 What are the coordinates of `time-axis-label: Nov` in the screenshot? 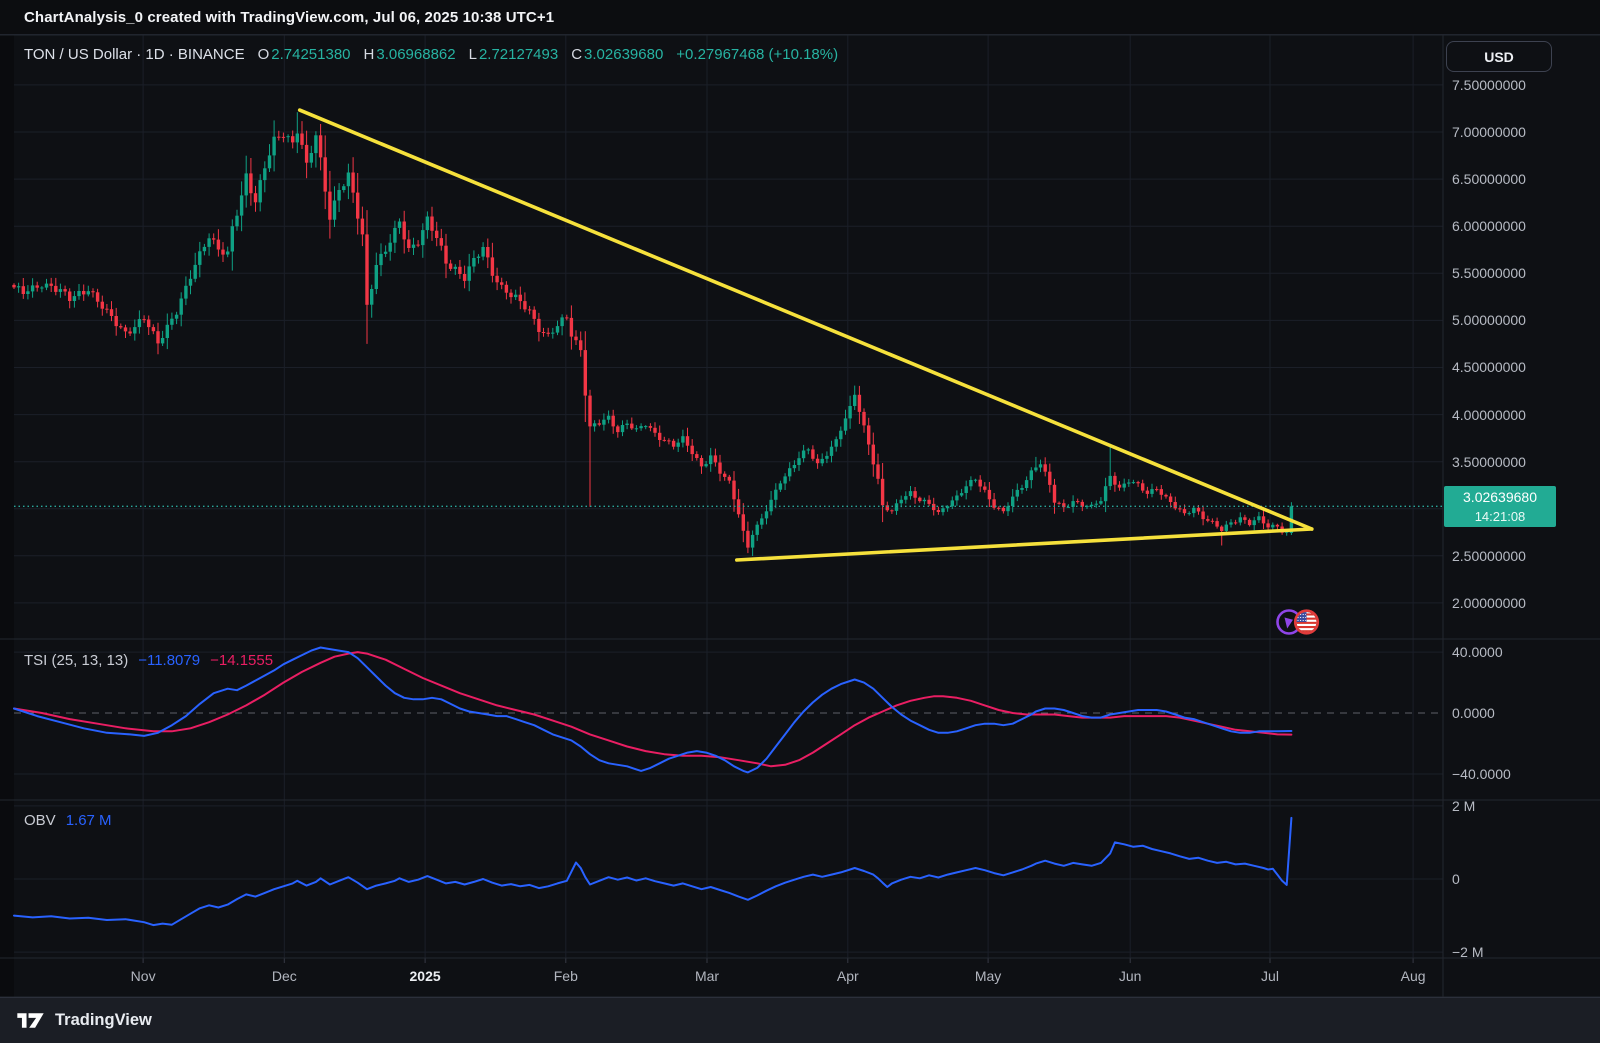 It's located at (143, 976).